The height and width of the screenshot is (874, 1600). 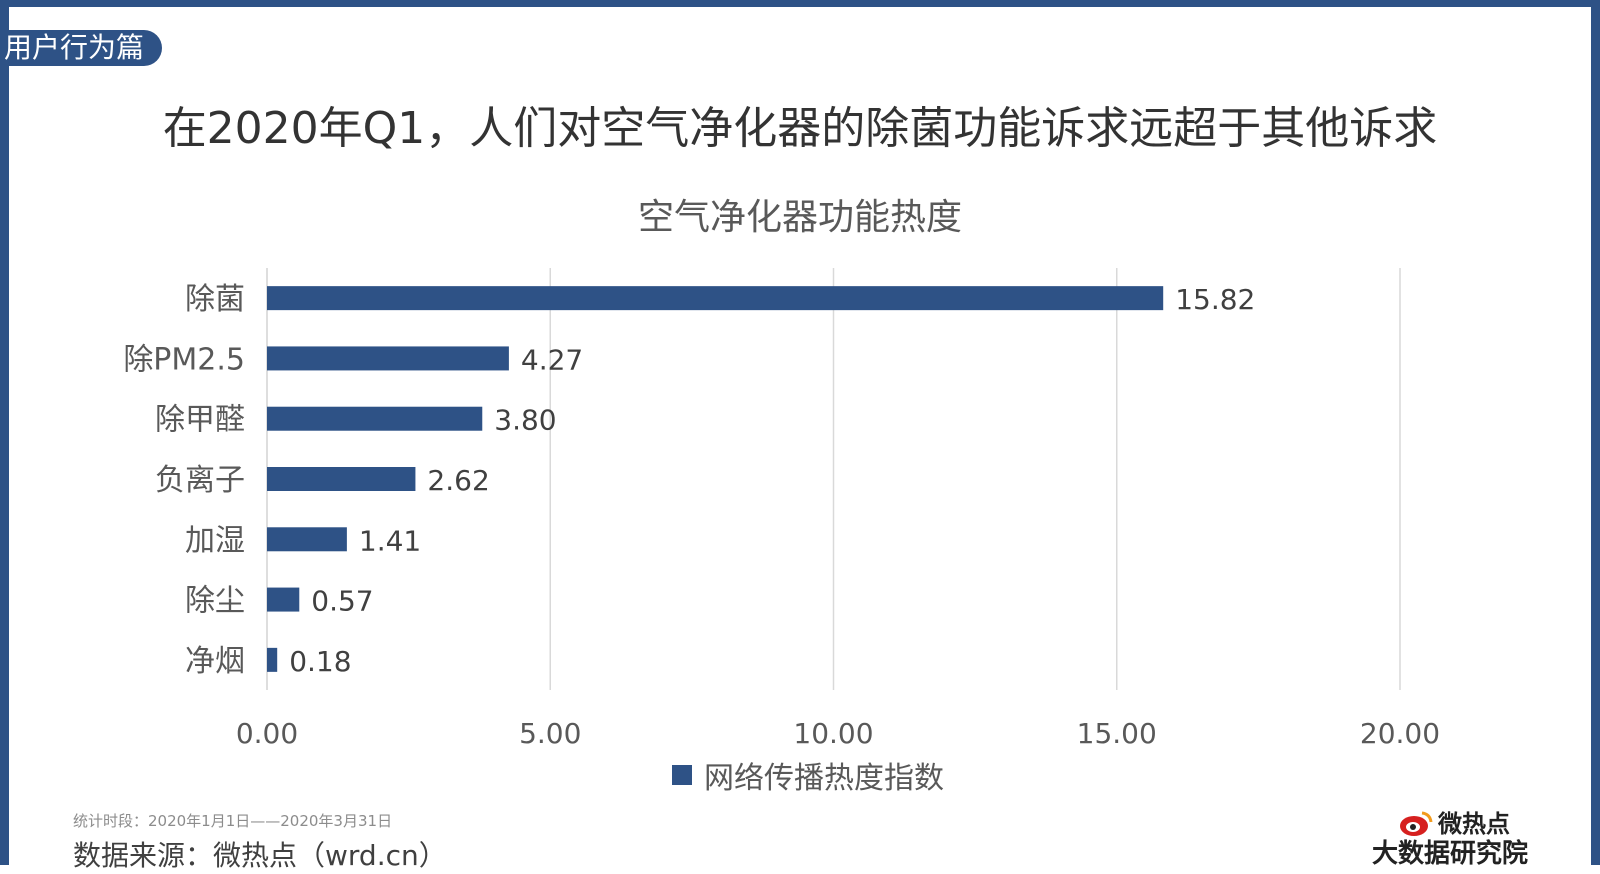 I want to click on chart-title: 空气净化器功能热度, so click(x=799, y=217).